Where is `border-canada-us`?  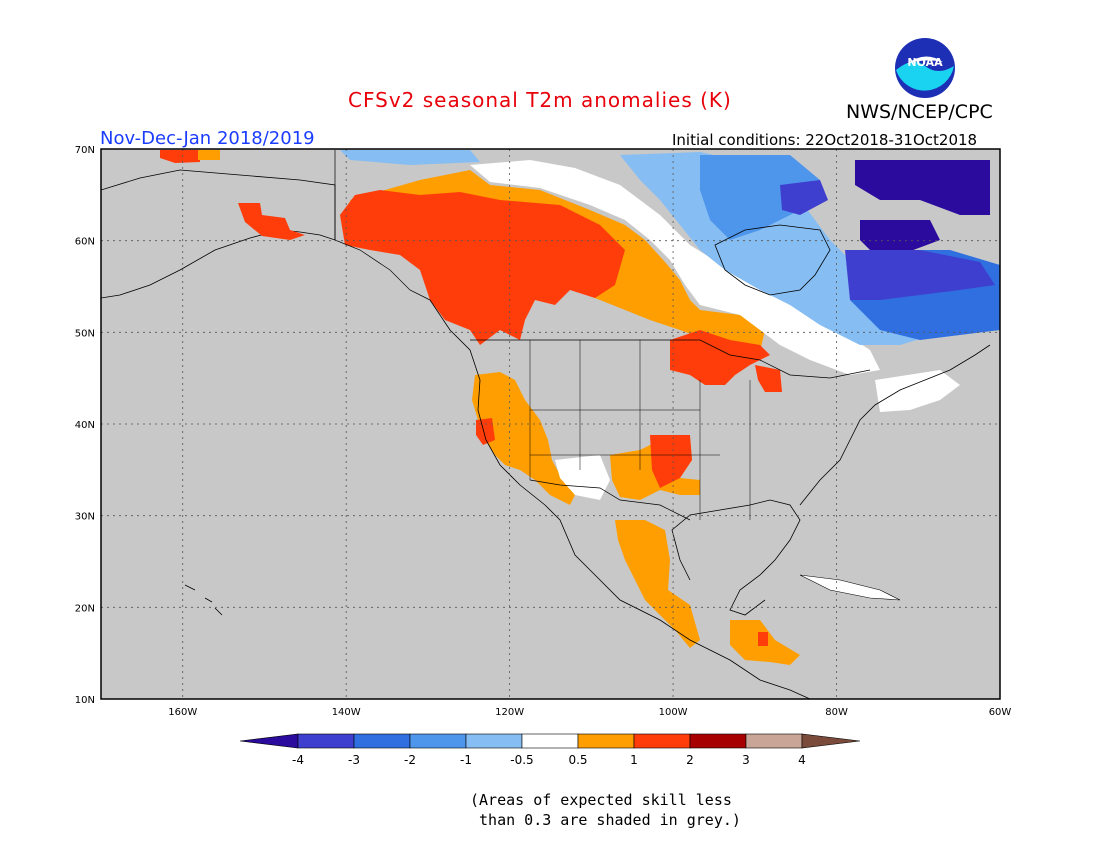
border-canada-us is located at coordinates (670, 359).